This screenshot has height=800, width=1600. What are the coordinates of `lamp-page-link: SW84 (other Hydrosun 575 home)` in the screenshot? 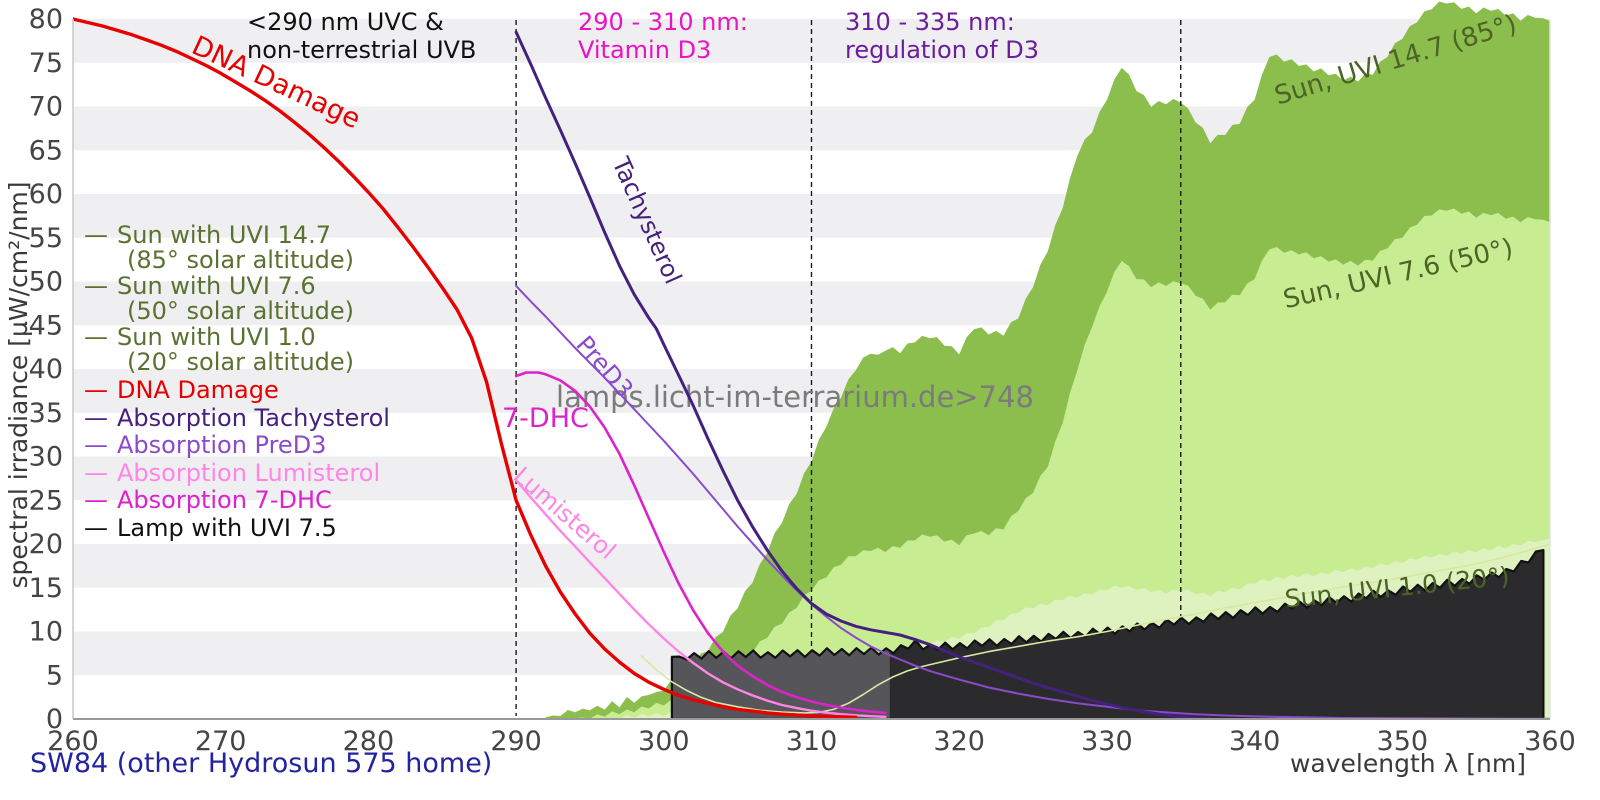 It's located at (261, 763).